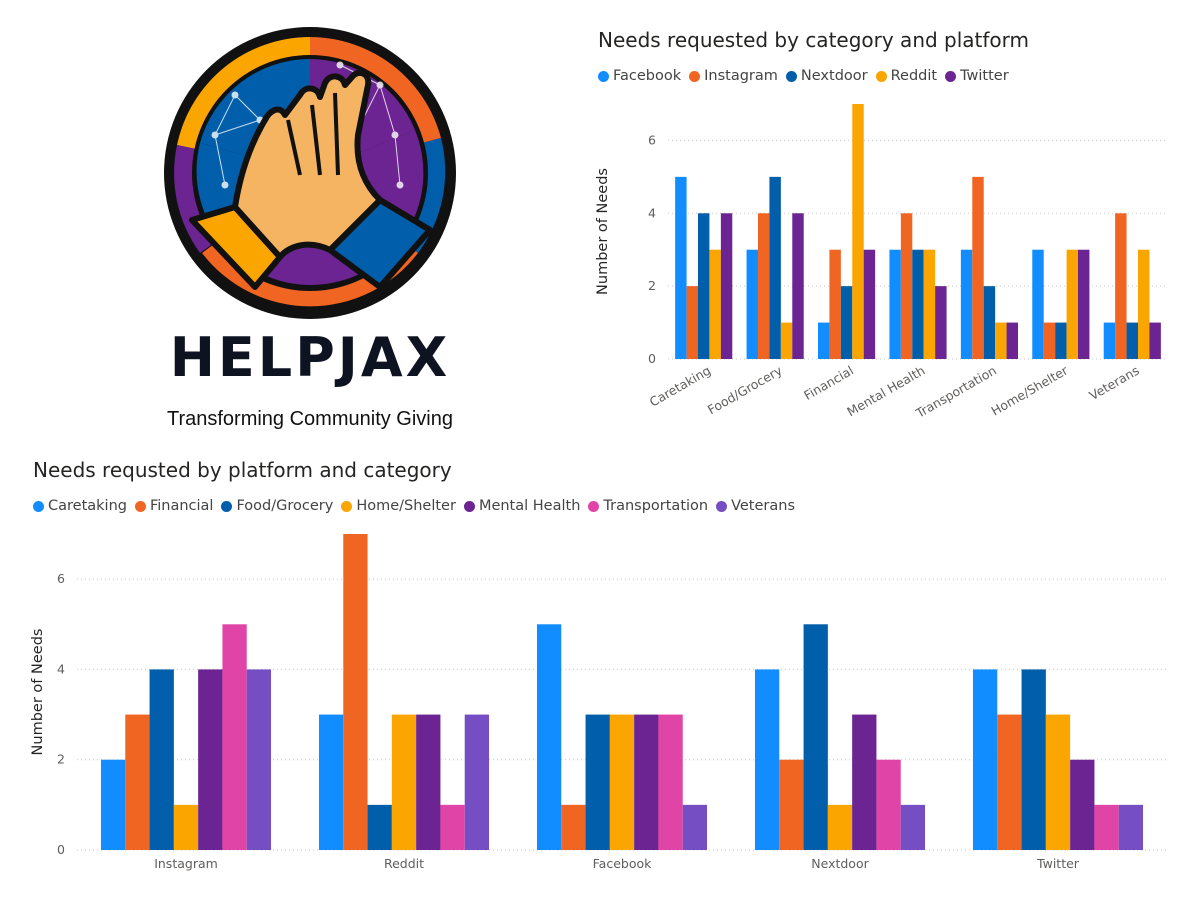 The height and width of the screenshot is (907, 1197). I want to click on x-tick-label: Financial, so click(828, 383).